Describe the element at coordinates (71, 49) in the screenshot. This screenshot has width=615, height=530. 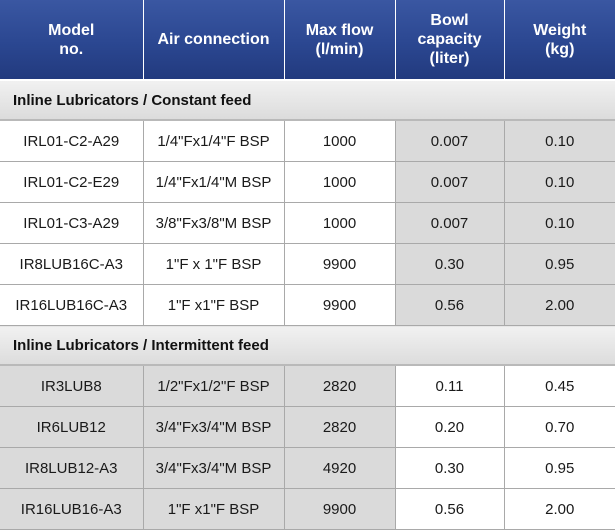
I see `header-model-line: no.` at that location.